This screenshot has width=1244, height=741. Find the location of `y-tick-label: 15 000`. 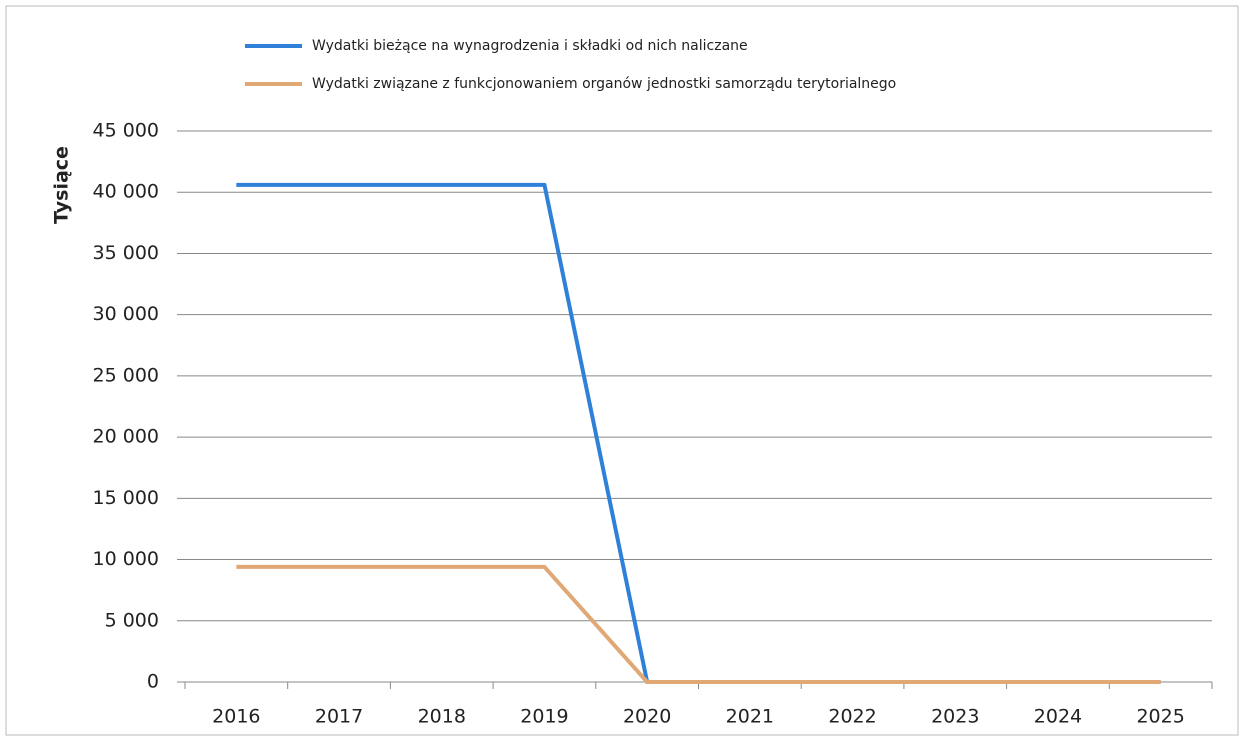

y-tick-label: 15 000 is located at coordinates (126, 498).